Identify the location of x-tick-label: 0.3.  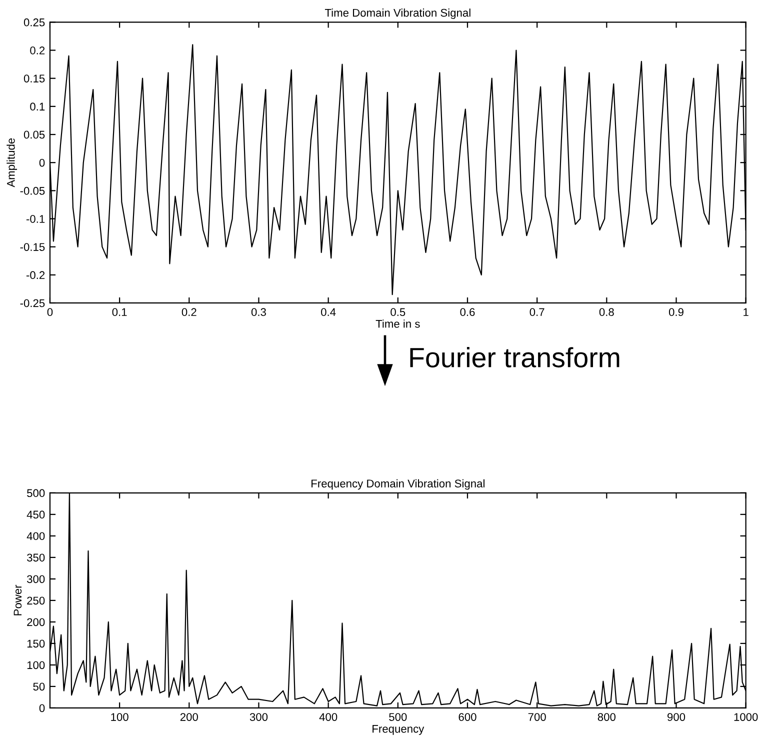
(258, 312).